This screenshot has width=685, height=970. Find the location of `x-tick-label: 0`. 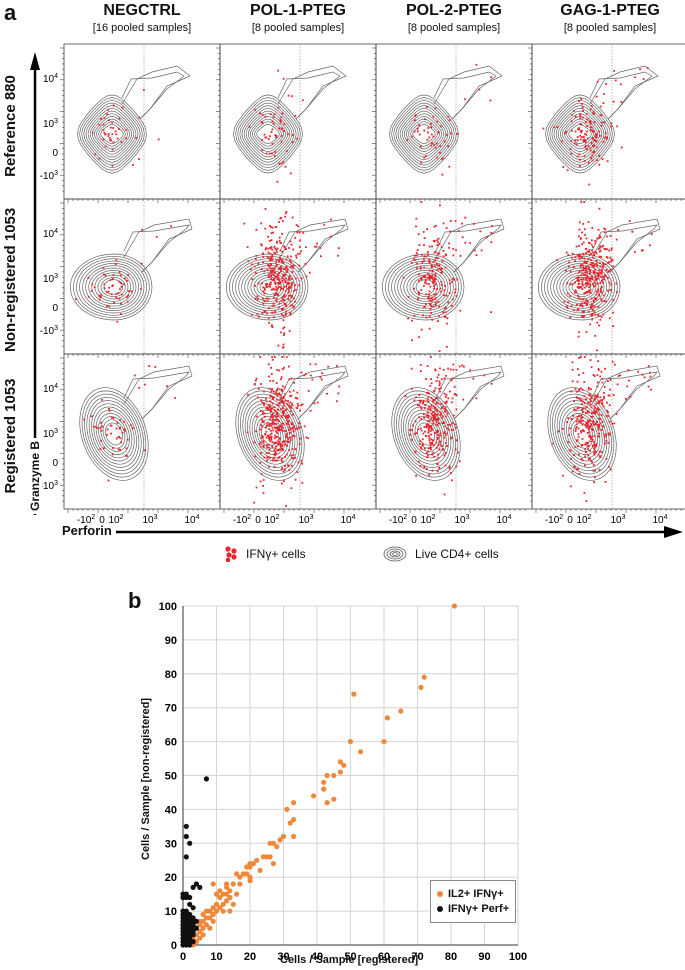

x-tick-label: 0 is located at coordinates (102, 520).